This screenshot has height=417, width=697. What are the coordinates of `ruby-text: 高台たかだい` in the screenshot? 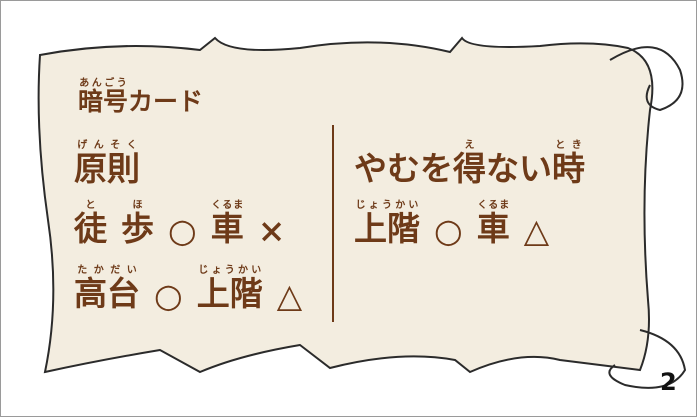 It's located at (107, 289).